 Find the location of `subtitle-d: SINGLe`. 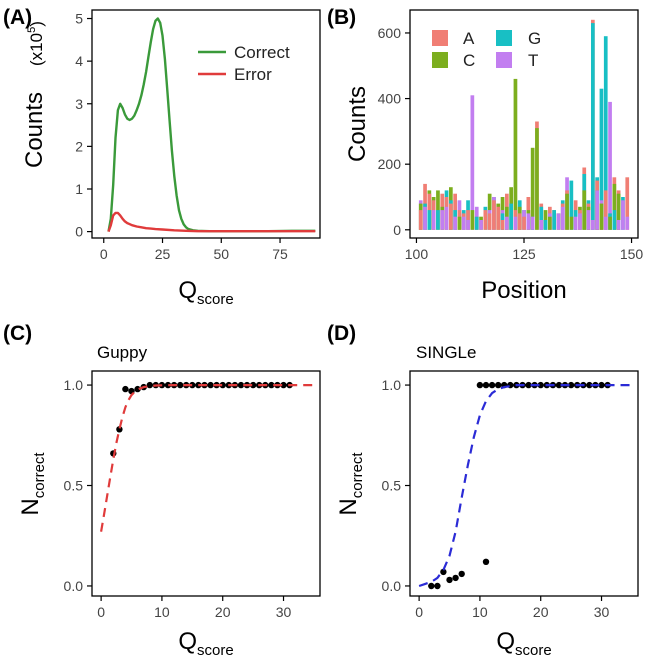

subtitle-d: SINGLe is located at coordinates (446, 352).